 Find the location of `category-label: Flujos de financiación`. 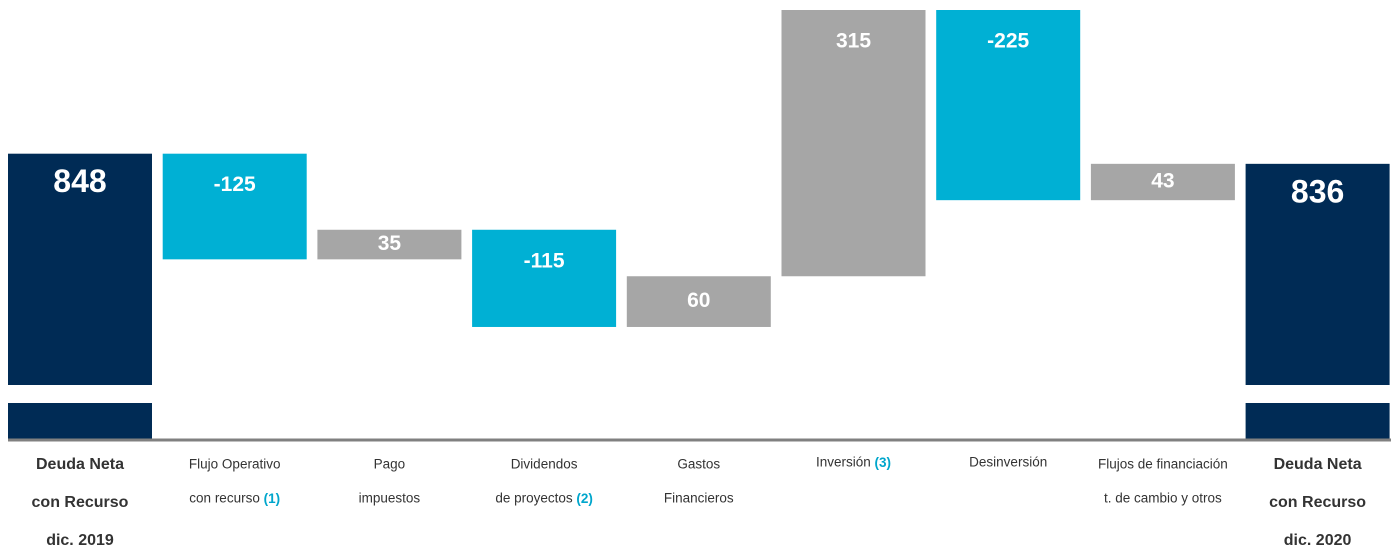

category-label: Flujos de financiación is located at coordinates (1163, 464).